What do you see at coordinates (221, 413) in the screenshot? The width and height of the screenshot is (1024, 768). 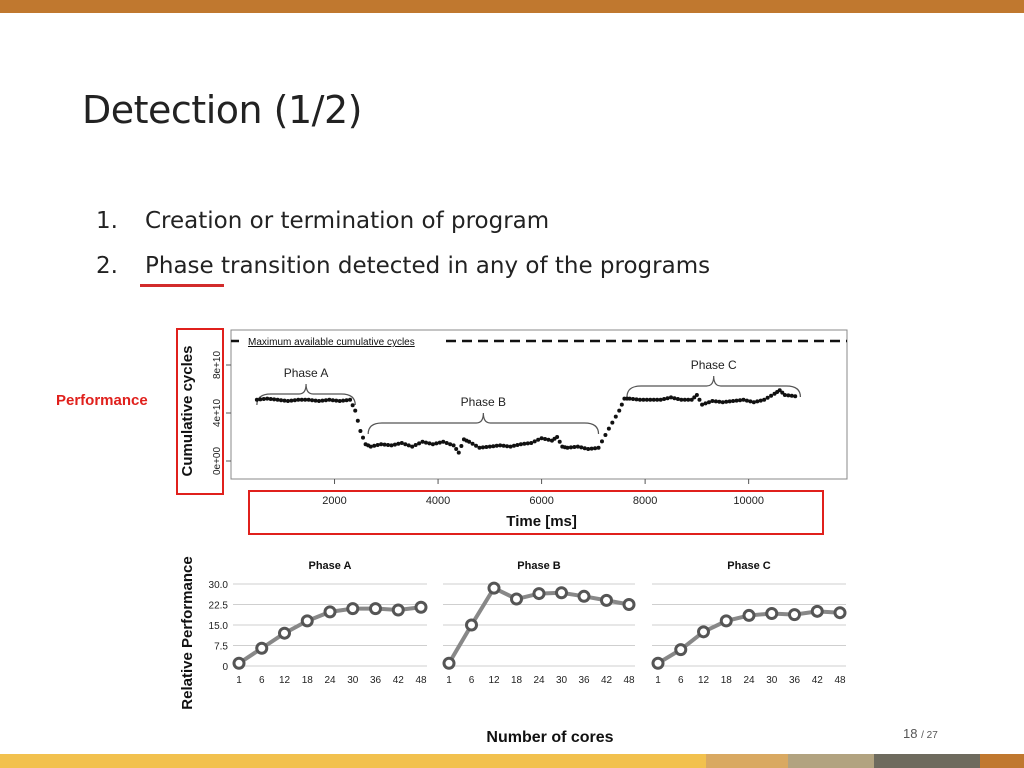 I see `y-axis-ticks: 0e+00 4e+10 8e+10` at bounding box center [221, 413].